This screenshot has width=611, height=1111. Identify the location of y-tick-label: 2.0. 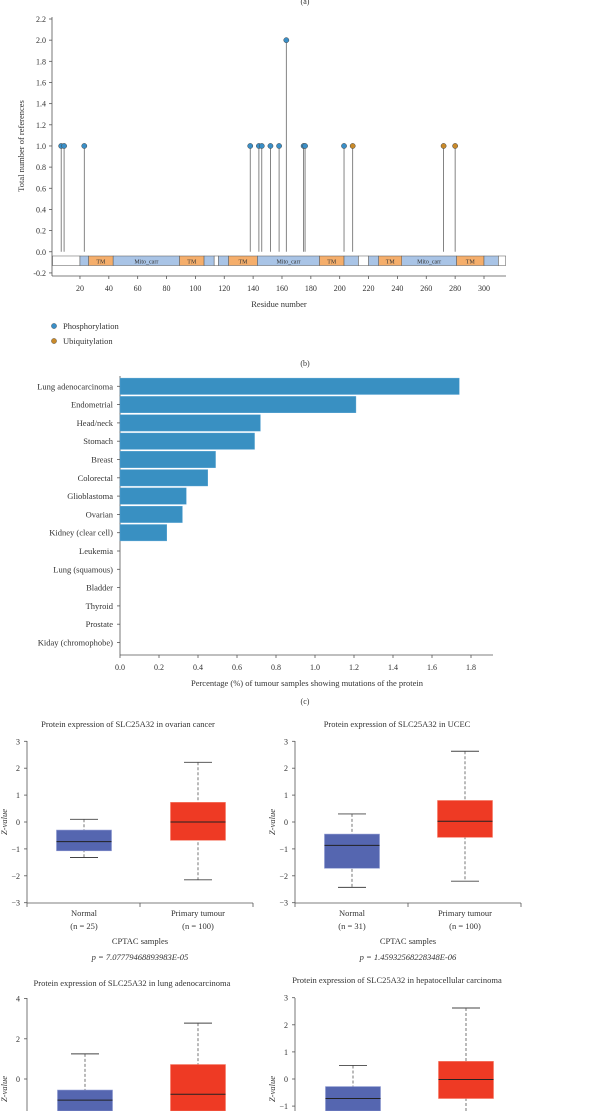
(41, 40).